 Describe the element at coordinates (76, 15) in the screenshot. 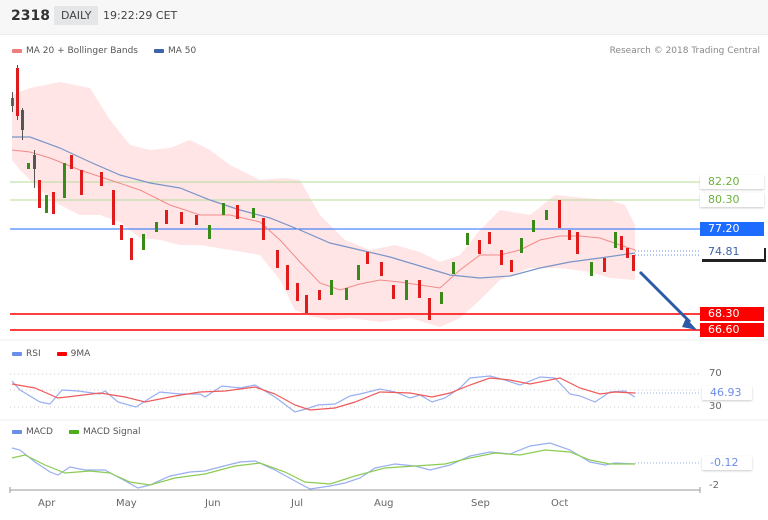

I see `period-button: DAILY` at that location.